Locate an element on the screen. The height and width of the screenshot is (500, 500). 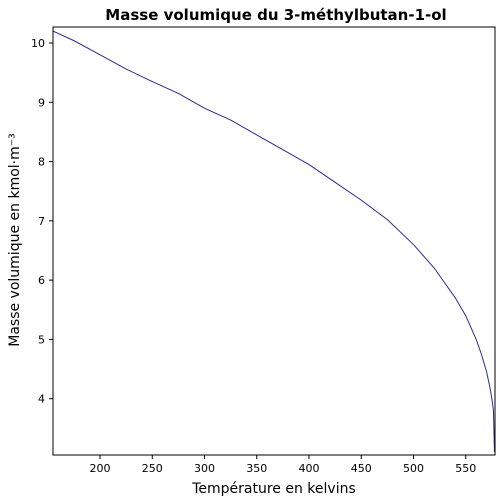
x-tick-label: 550 is located at coordinates (465, 468).